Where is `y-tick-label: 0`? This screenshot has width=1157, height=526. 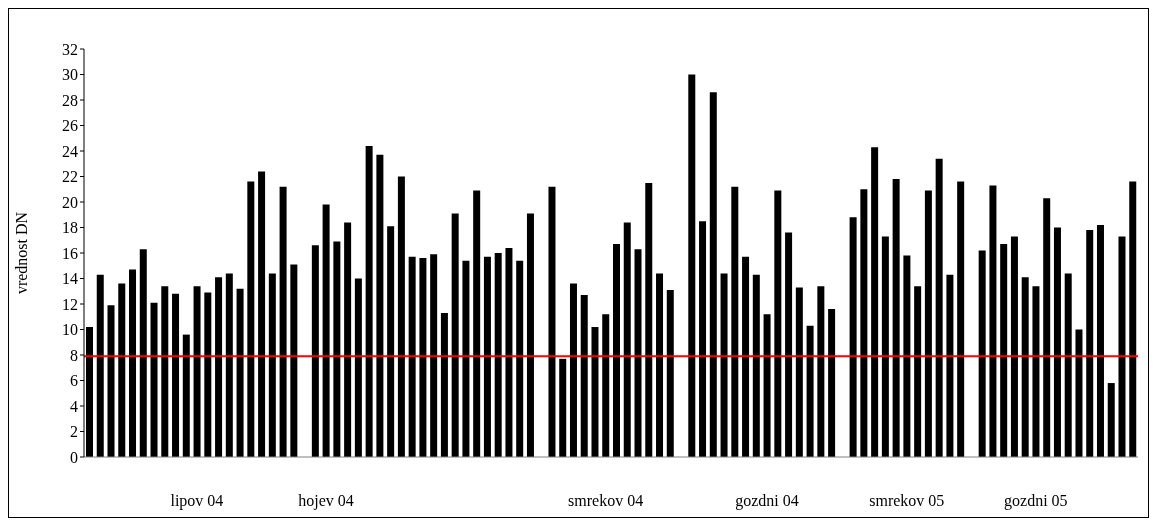 y-tick-label: 0 is located at coordinates (74, 457).